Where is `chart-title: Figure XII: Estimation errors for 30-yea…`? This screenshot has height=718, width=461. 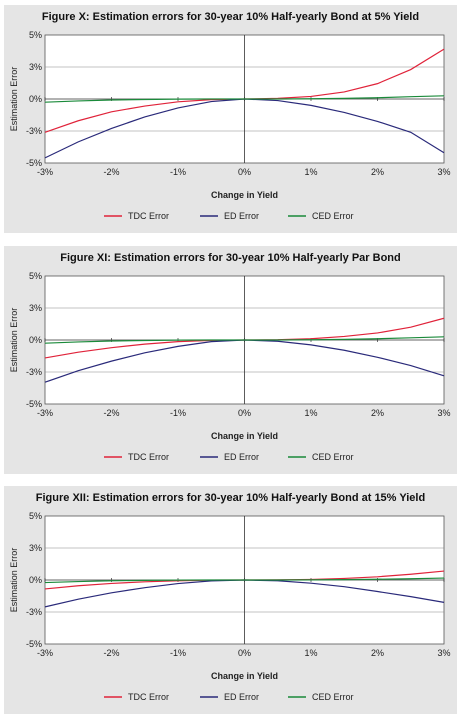 chart-title: Figure XII: Estimation errors for 30-yea… is located at coordinates (230, 498).